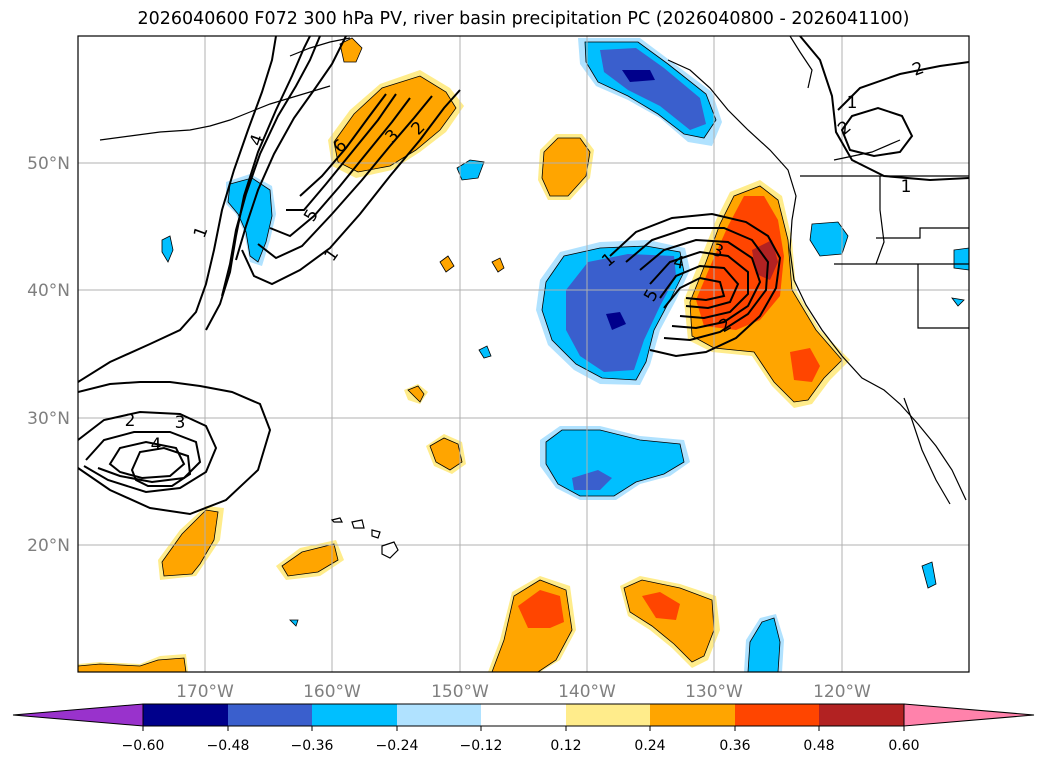 The image size is (1047, 765). I want to click on colorbar-tick: 0.60, so click(903, 746).